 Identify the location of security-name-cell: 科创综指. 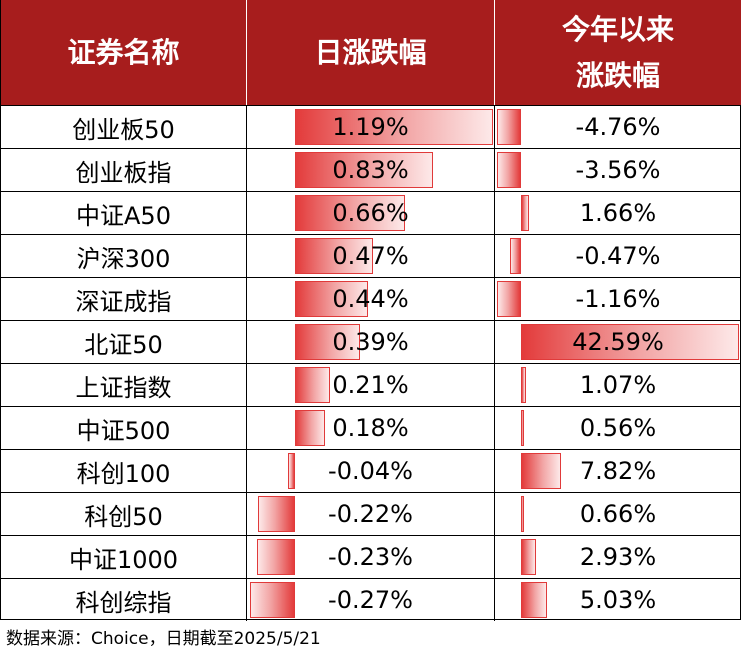
(124, 600).